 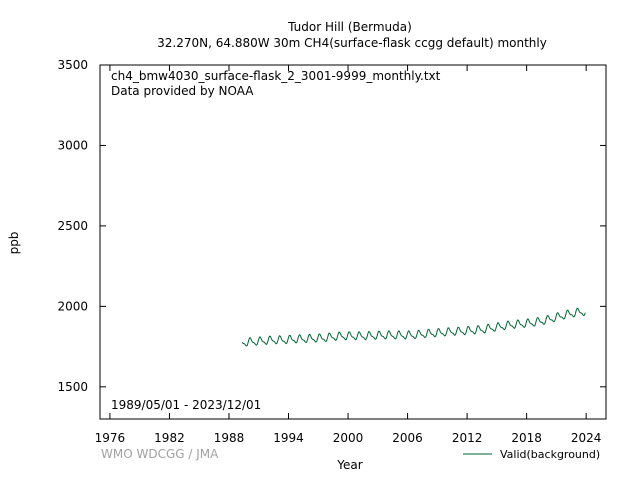 What do you see at coordinates (72, 387) in the screenshot?
I see `y-tick-label: 1500` at bounding box center [72, 387].